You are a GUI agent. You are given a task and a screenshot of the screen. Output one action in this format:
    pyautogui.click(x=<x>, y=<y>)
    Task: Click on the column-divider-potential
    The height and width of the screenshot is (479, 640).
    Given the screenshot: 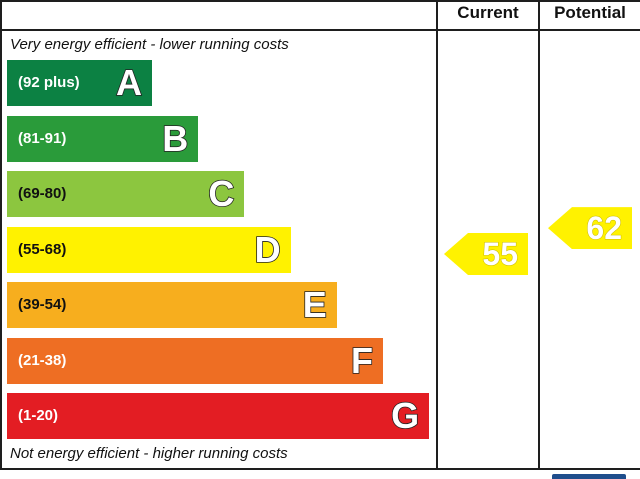 What is the action you would take?
    pyautogui.click(x=539, y=235)
    